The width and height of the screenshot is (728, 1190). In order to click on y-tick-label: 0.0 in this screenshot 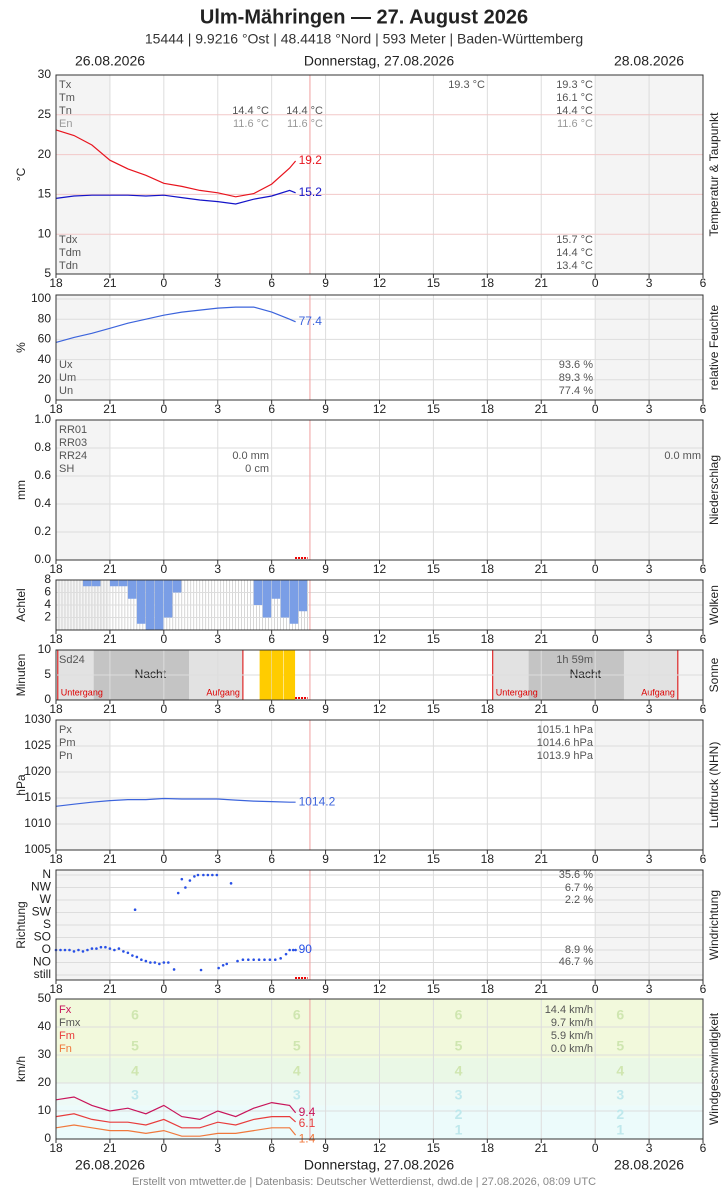, I will do `click(42, 559)`.